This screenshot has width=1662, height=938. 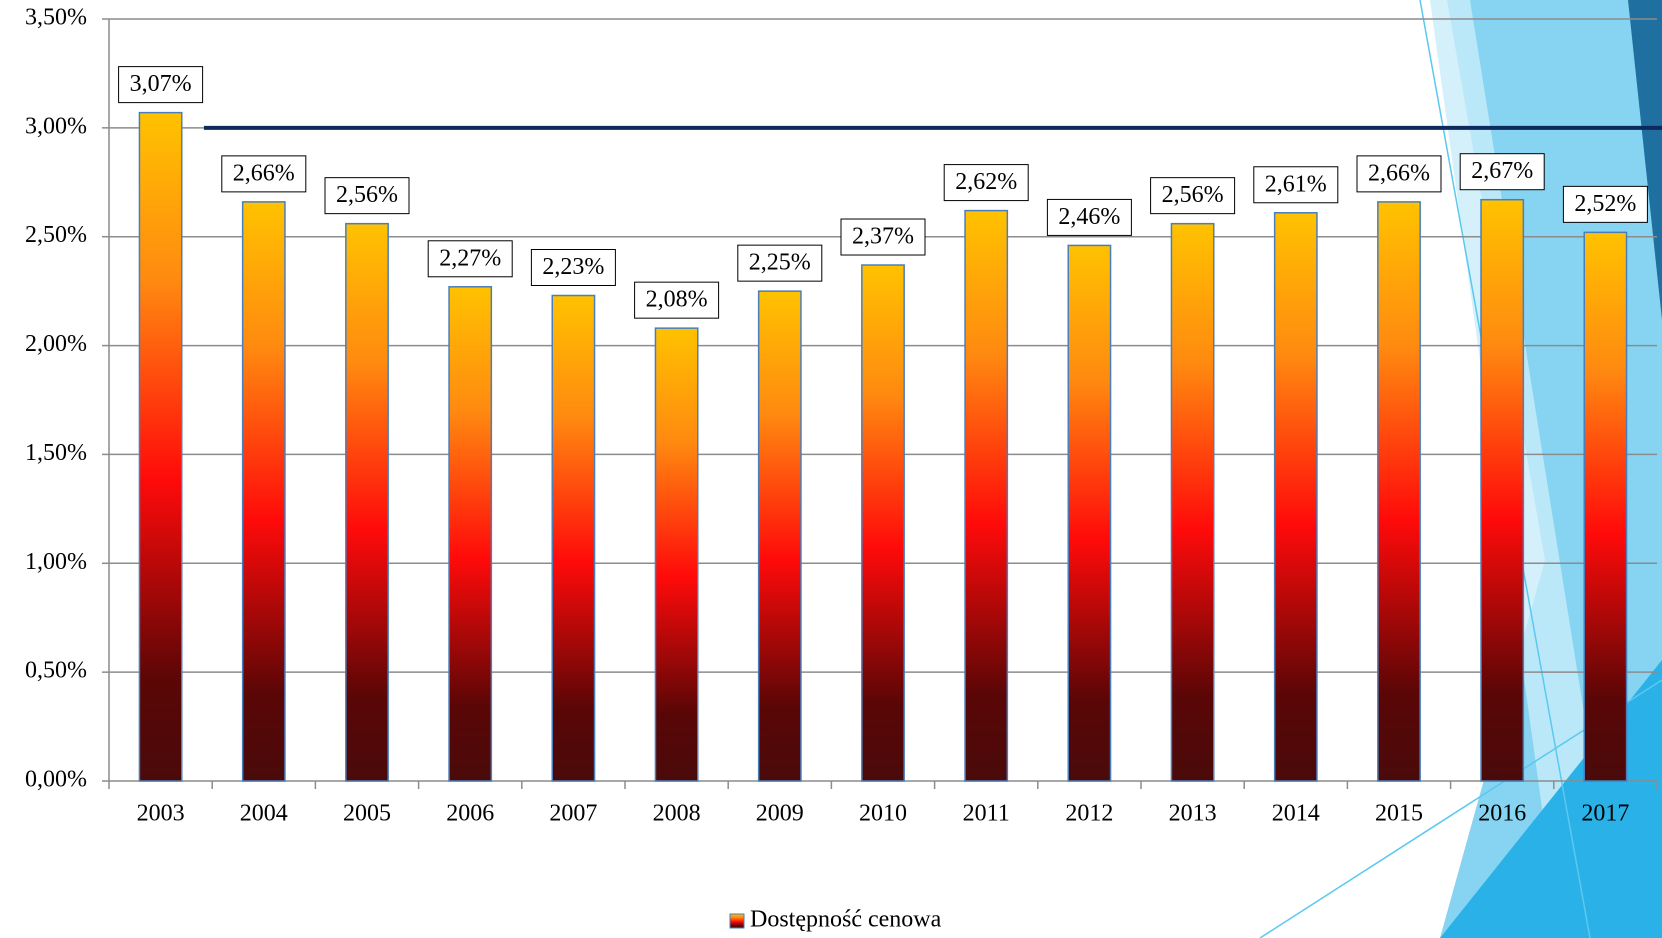 I want to click on value-label: 2,52%, so click(x=1605, y=204).